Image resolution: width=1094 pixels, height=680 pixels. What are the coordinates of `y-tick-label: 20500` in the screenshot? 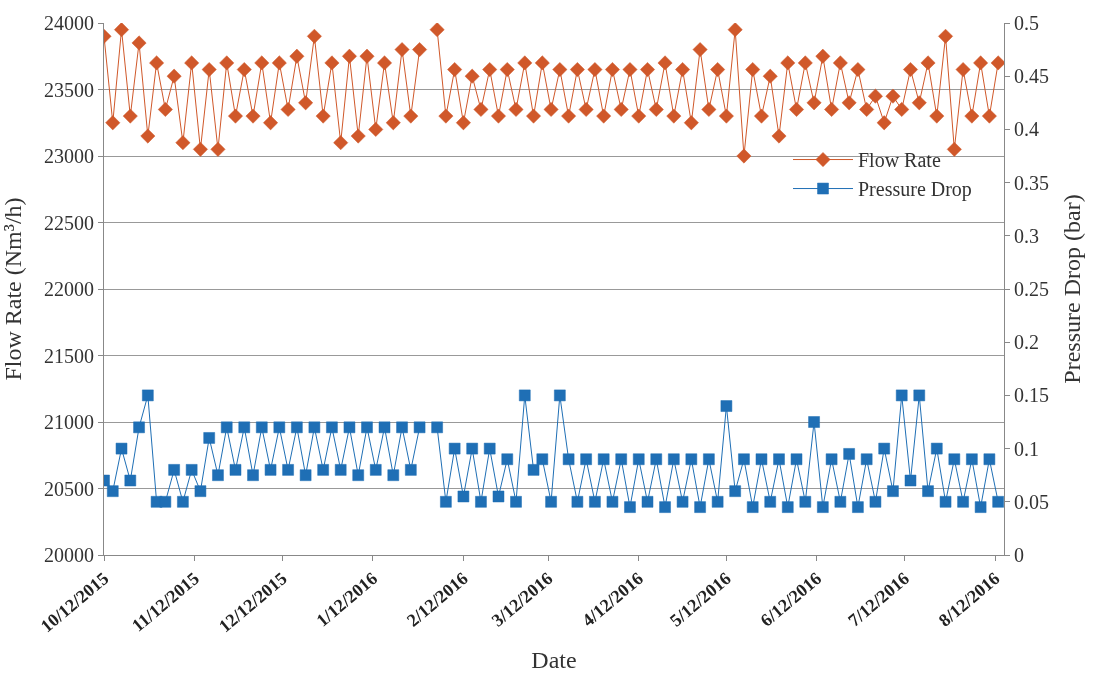 It's located at (69, 488).